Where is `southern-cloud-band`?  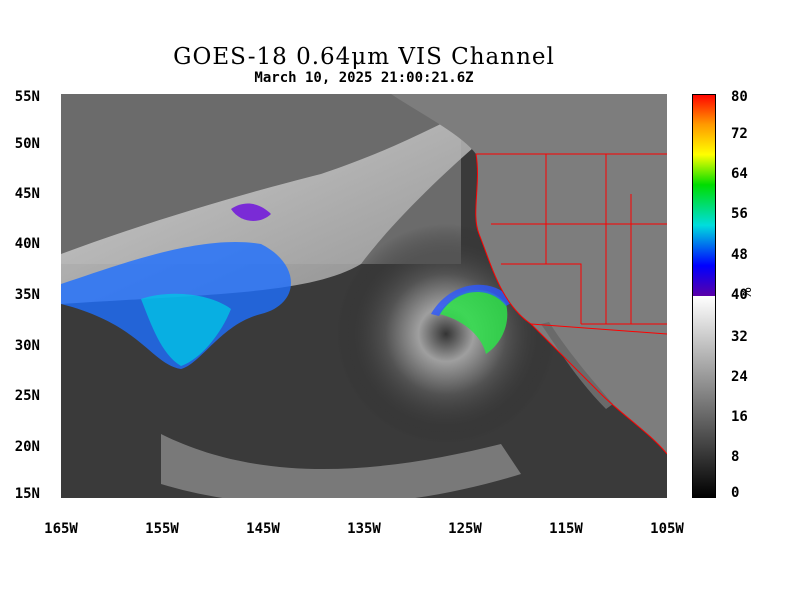 southern-cloud-band is located at coordinates (341, 466).